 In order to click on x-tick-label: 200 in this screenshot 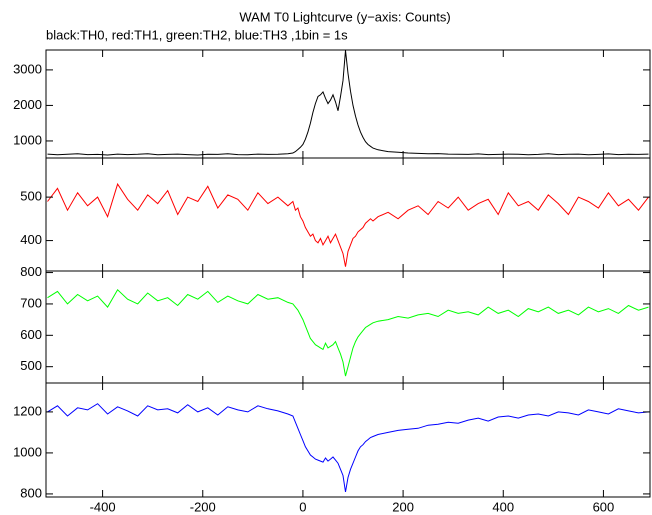, I will do `click(403, 506)`.